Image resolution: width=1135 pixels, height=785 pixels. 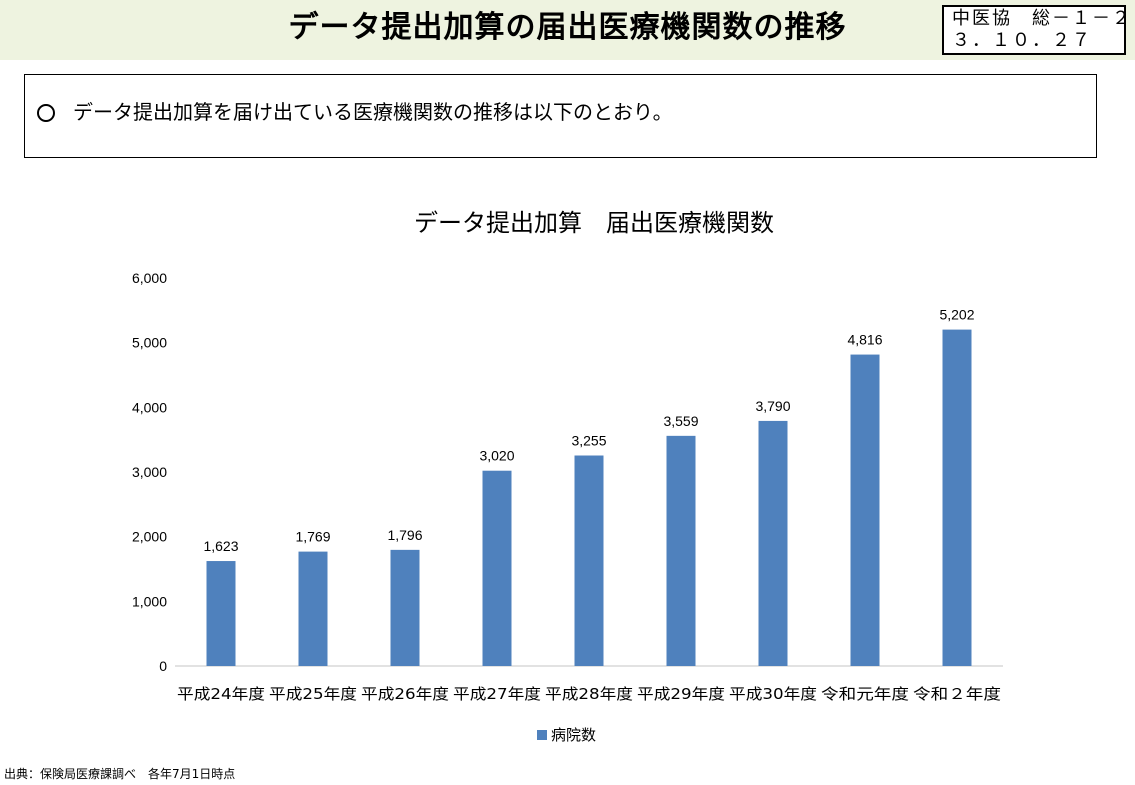 What do you see at coordinates (681, 694) in the screenshot?
I see `x-tick-label: 平成29年度` at bounding box center [681, 694].